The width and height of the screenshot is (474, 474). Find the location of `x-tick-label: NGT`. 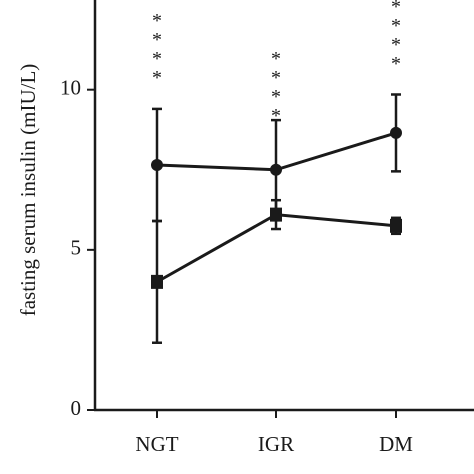

x-tick-label: NGT is located at coordinates (156, 444).